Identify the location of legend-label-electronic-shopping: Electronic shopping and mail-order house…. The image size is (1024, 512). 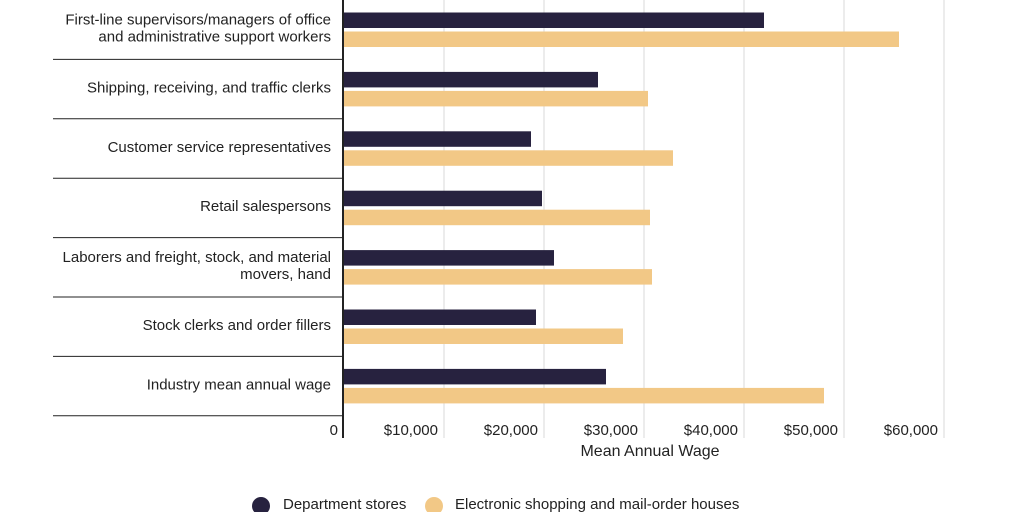
(597, 504).